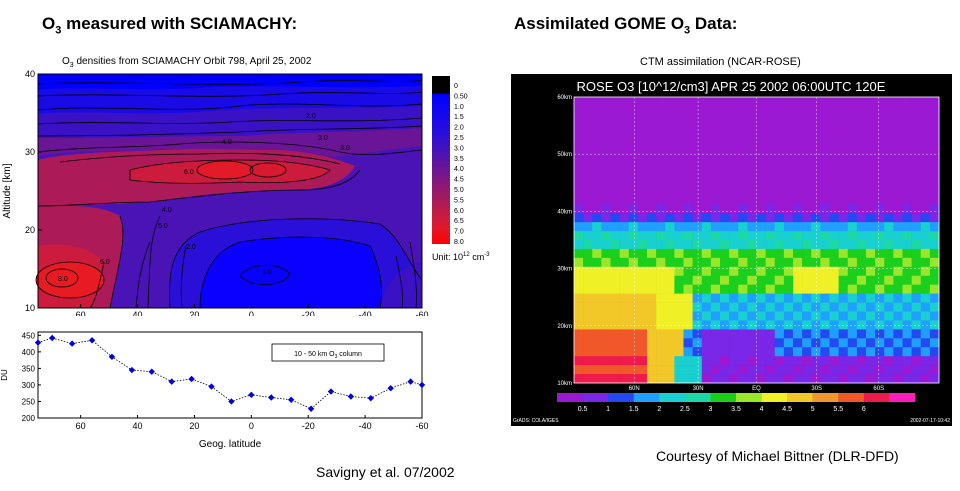 This screenshot has width=960, height=491. What do you see at coordinates (634, 409) in the screenshot?
I see `colorbar-label: 1.5` at bounding box center [634, 409].